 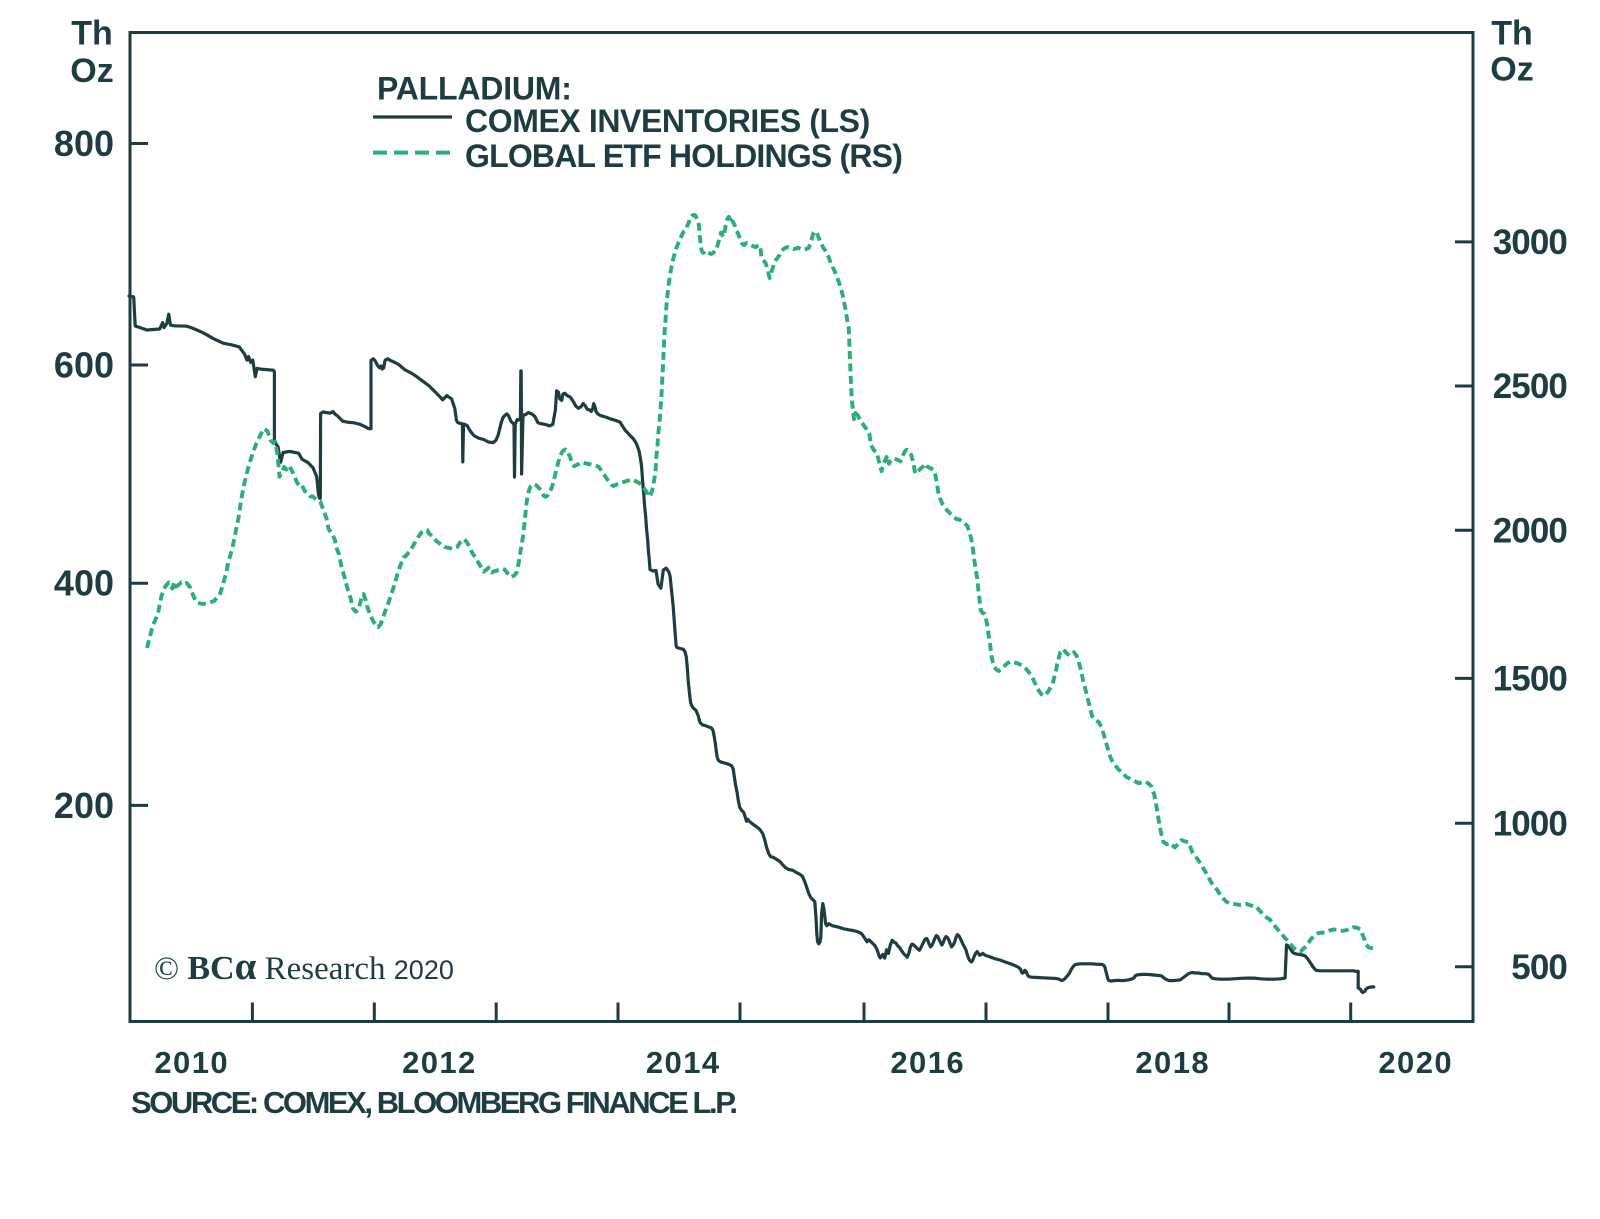 I want to click on svg-text: 1000, so click(x=1530, y=823).